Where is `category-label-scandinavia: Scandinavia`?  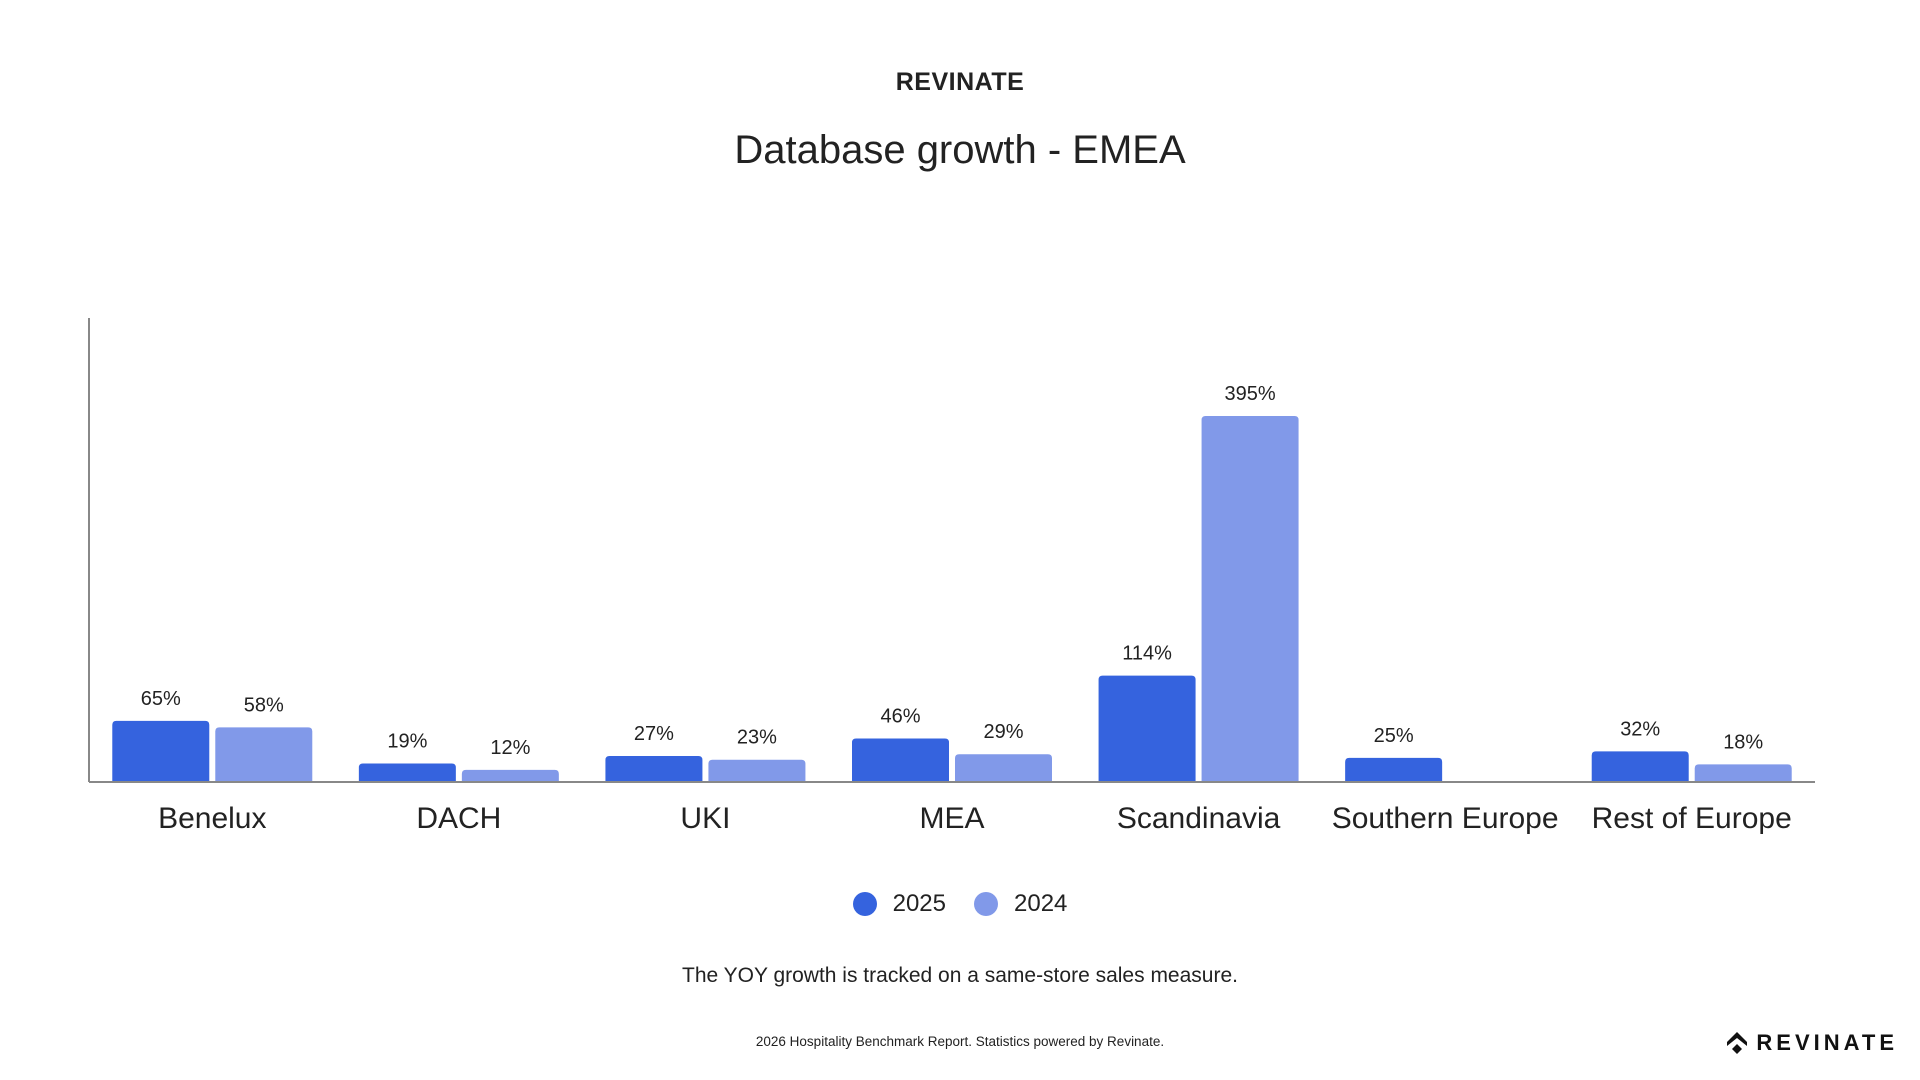 category-label-scandinavia: Scandinavia is located at coordinates (1199, 818).